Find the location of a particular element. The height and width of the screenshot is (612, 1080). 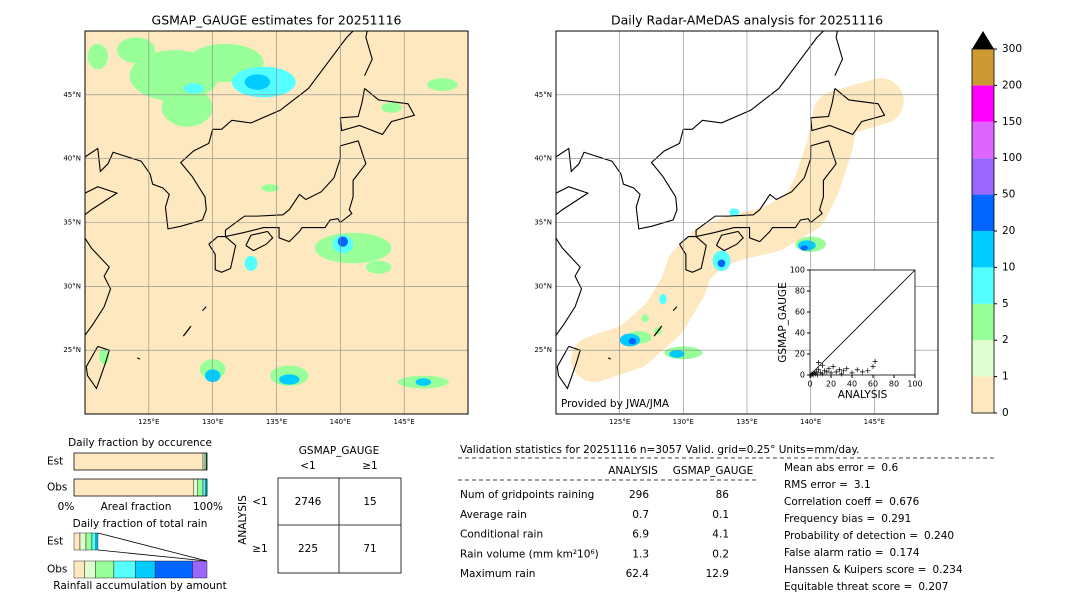

y-tick-label: 80 is located at coordinates (800, 291).